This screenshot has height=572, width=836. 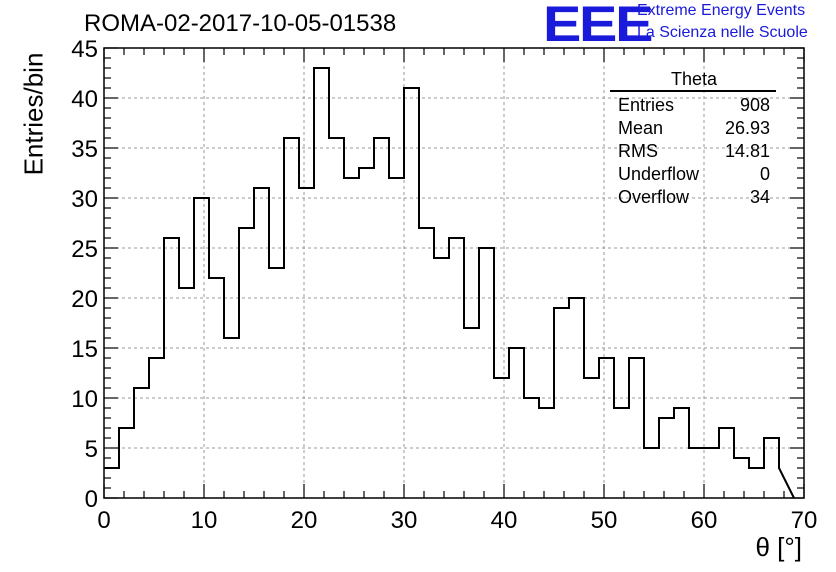 I want to click on stats-row-overflow: Overflow 34, so click(x=691, y=197).